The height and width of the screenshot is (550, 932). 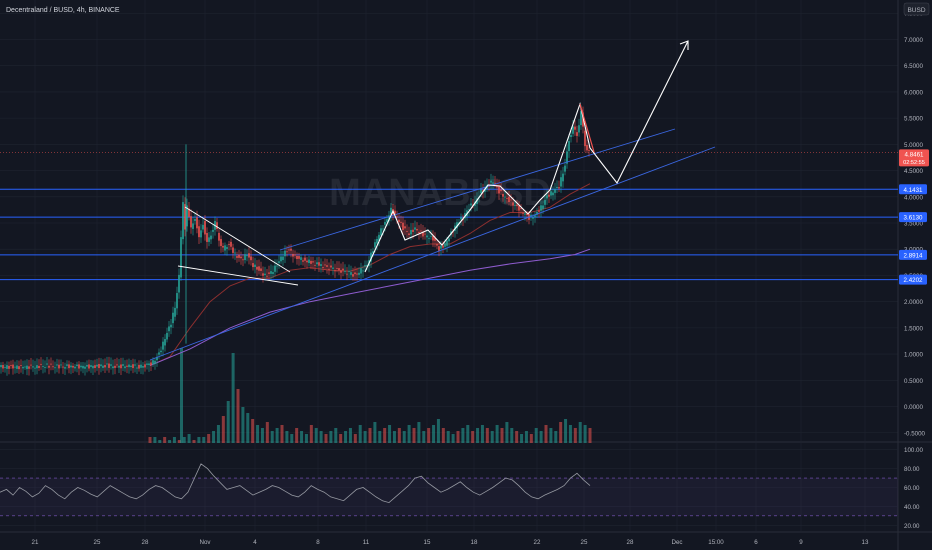 I want to click on time-tick-label: 9, so click(x=801, y=542).